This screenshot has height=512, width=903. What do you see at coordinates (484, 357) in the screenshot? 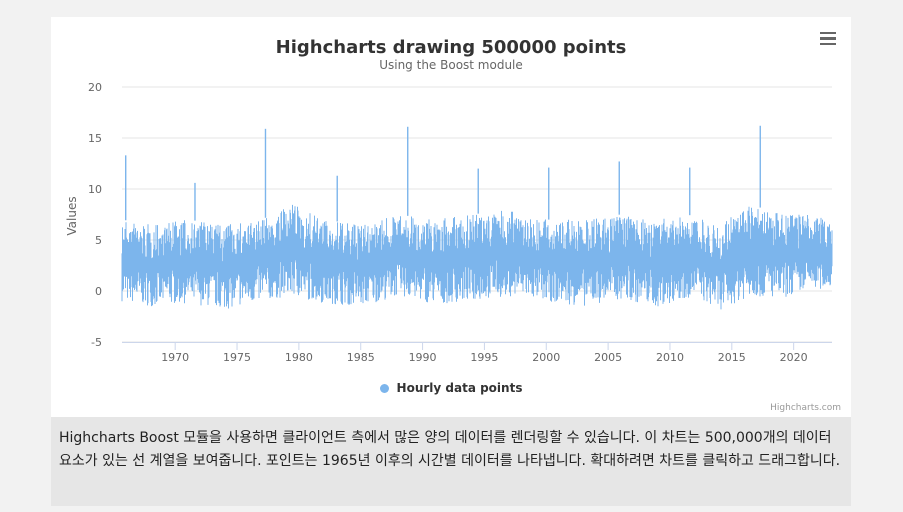
I see `x-tick-label-1995: 1995` at bounding box center [484, 357].